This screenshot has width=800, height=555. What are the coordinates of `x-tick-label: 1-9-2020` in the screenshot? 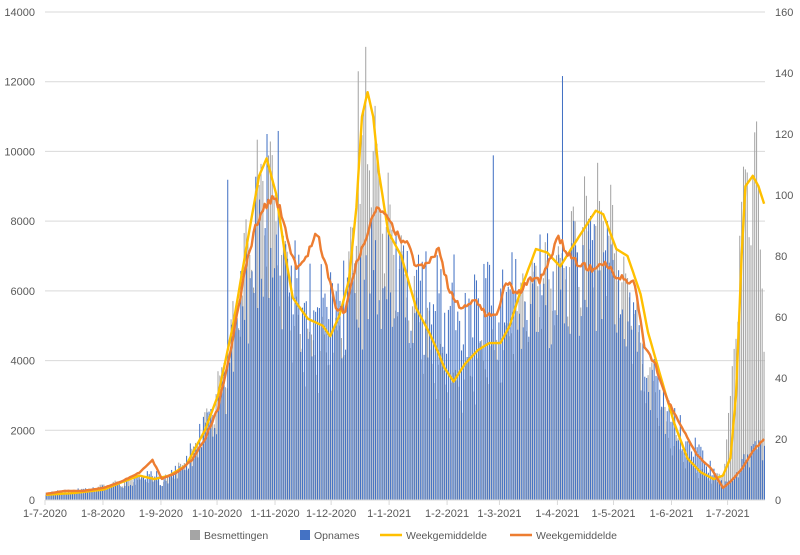 It's located at (161, 514).